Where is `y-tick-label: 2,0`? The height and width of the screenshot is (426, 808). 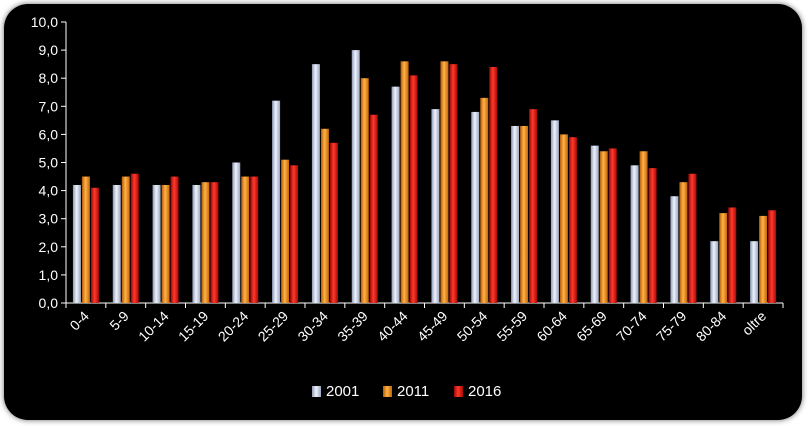 y-tick-label: 2,0 is located at coordinates (49, 247).